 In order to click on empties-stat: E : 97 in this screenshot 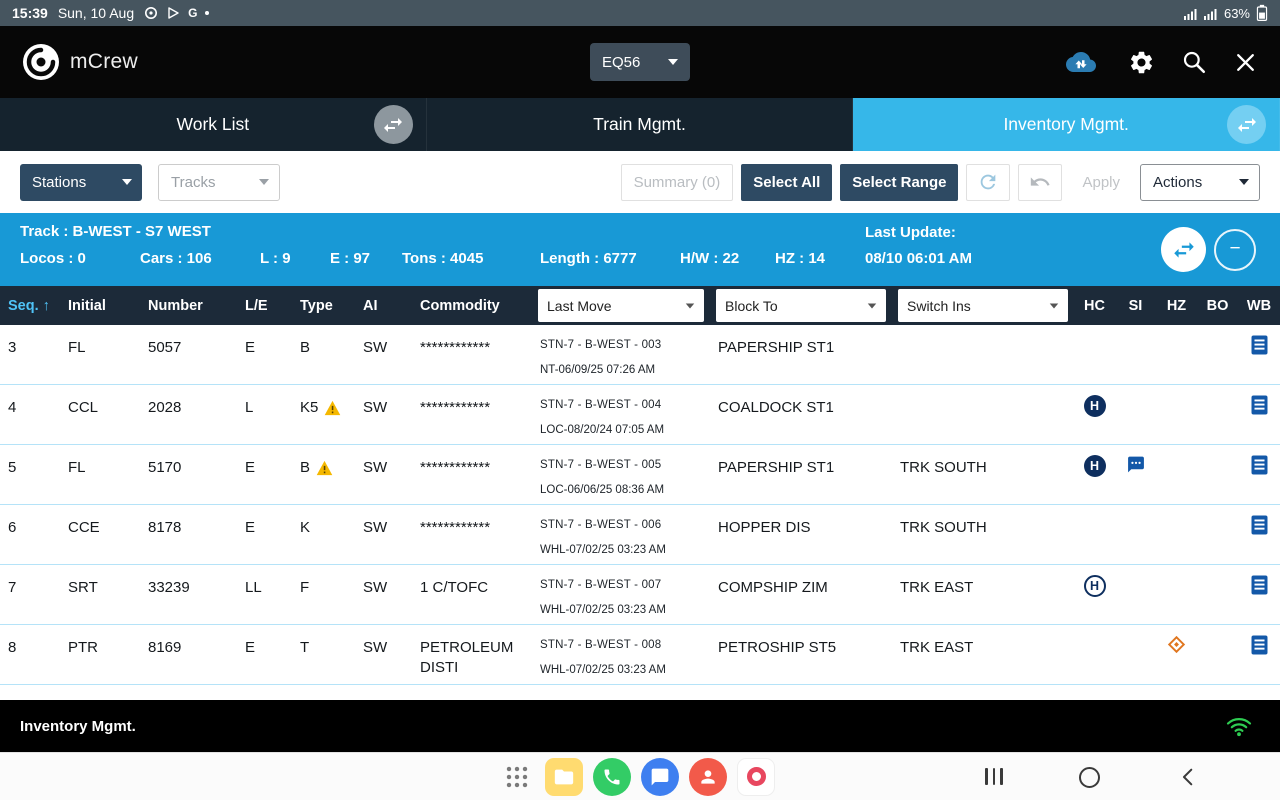, I will do `click(350, 258)`.